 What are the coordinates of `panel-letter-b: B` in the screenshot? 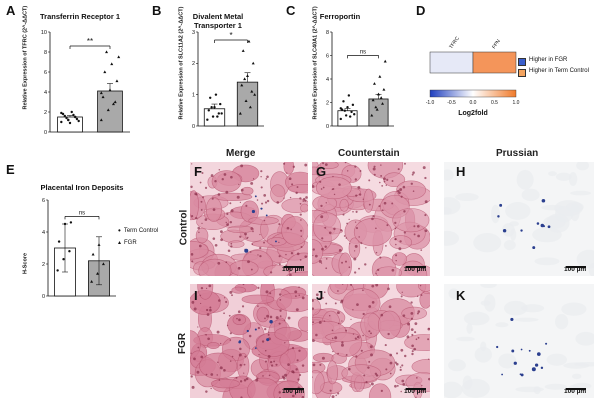 It's located at (157, 10).